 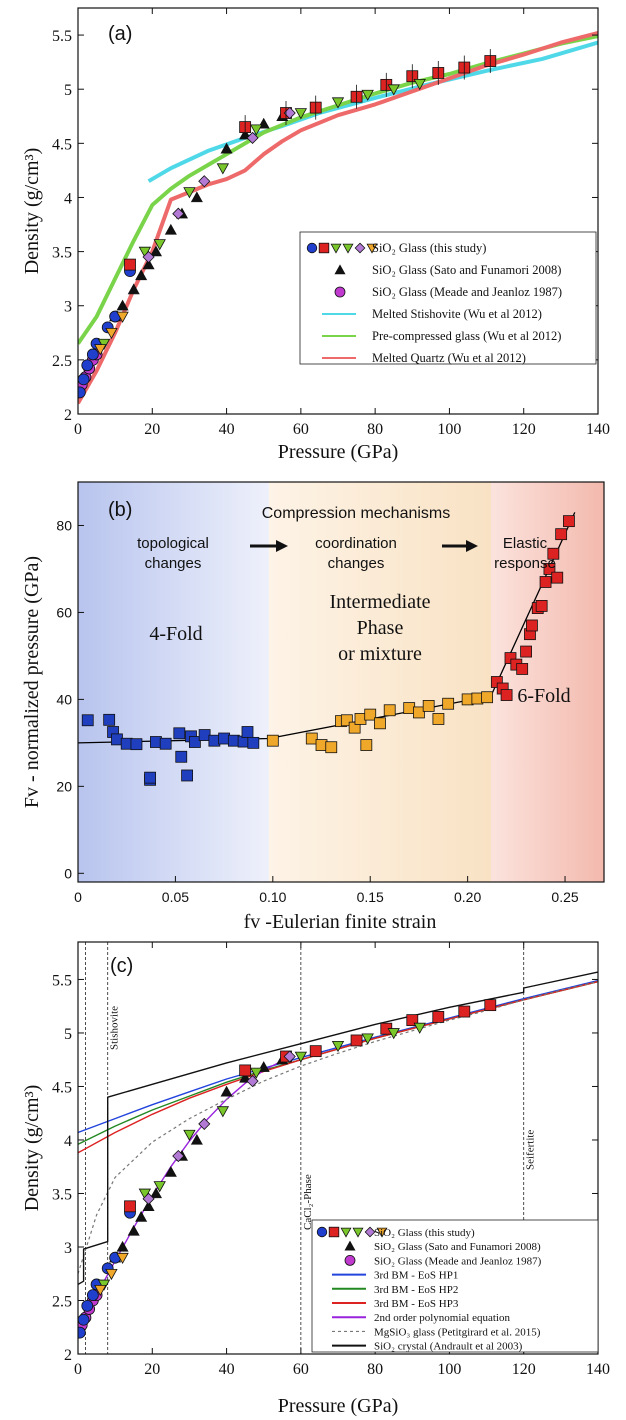 I want to click on label-intermediate: Intermediate Phase or mixture, so click(x=379, y=628).